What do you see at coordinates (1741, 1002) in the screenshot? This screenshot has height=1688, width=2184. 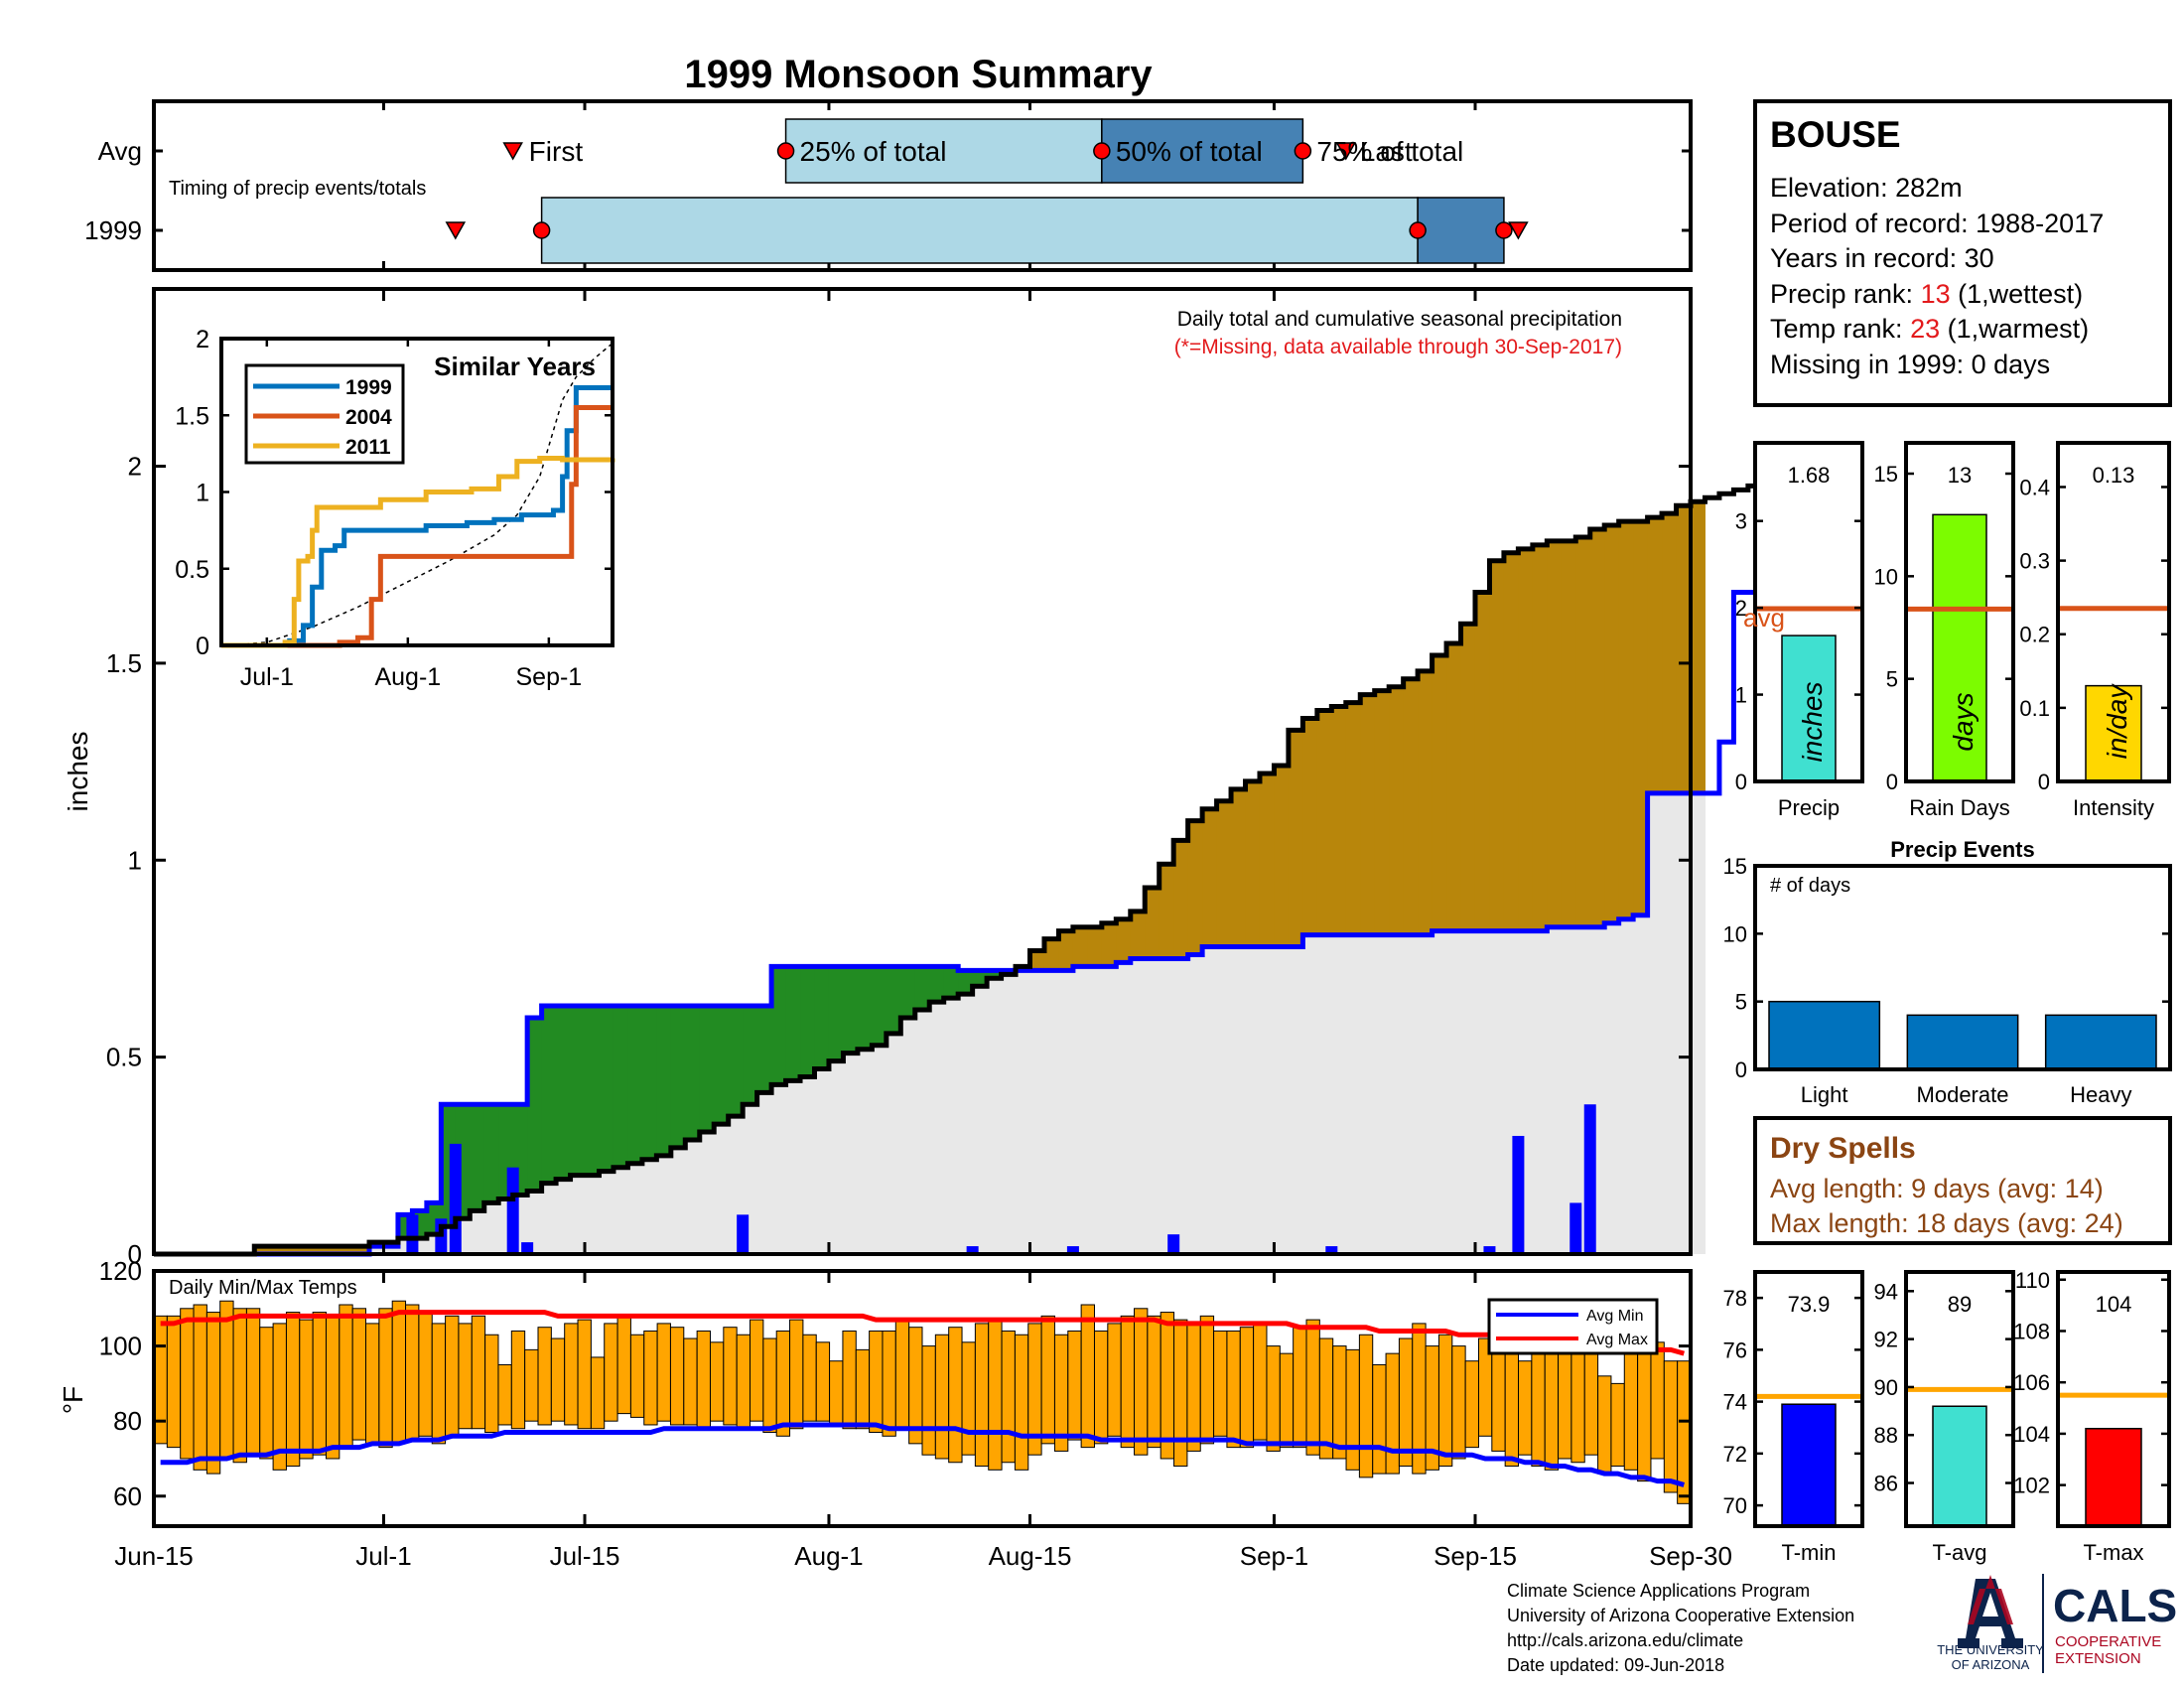 I see `events-y-tick-label: 5` at bounding box center [1741, 1002].